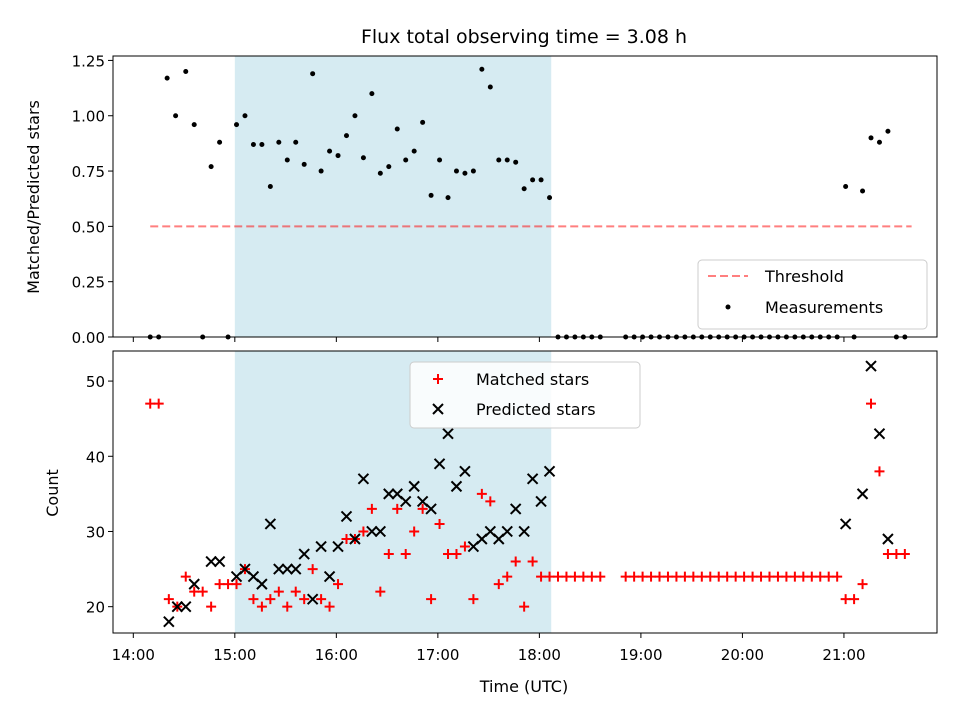  What do you see at coordinates (437, 655) in the screenshot?
I see `x-tick-label: 17:00` at bounding box center [437, 655].